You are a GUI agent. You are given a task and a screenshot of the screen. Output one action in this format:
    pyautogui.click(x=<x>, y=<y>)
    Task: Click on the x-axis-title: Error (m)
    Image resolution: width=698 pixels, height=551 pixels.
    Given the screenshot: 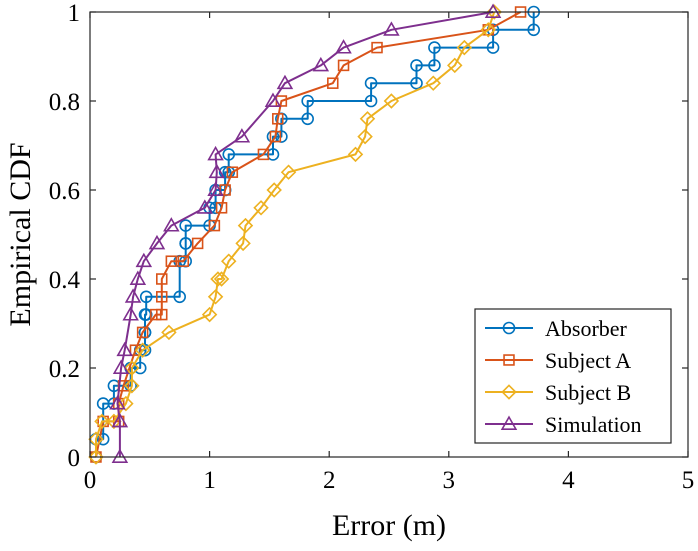 What is the action you would take?
    pyautogui.click(x=389, y=525)
    